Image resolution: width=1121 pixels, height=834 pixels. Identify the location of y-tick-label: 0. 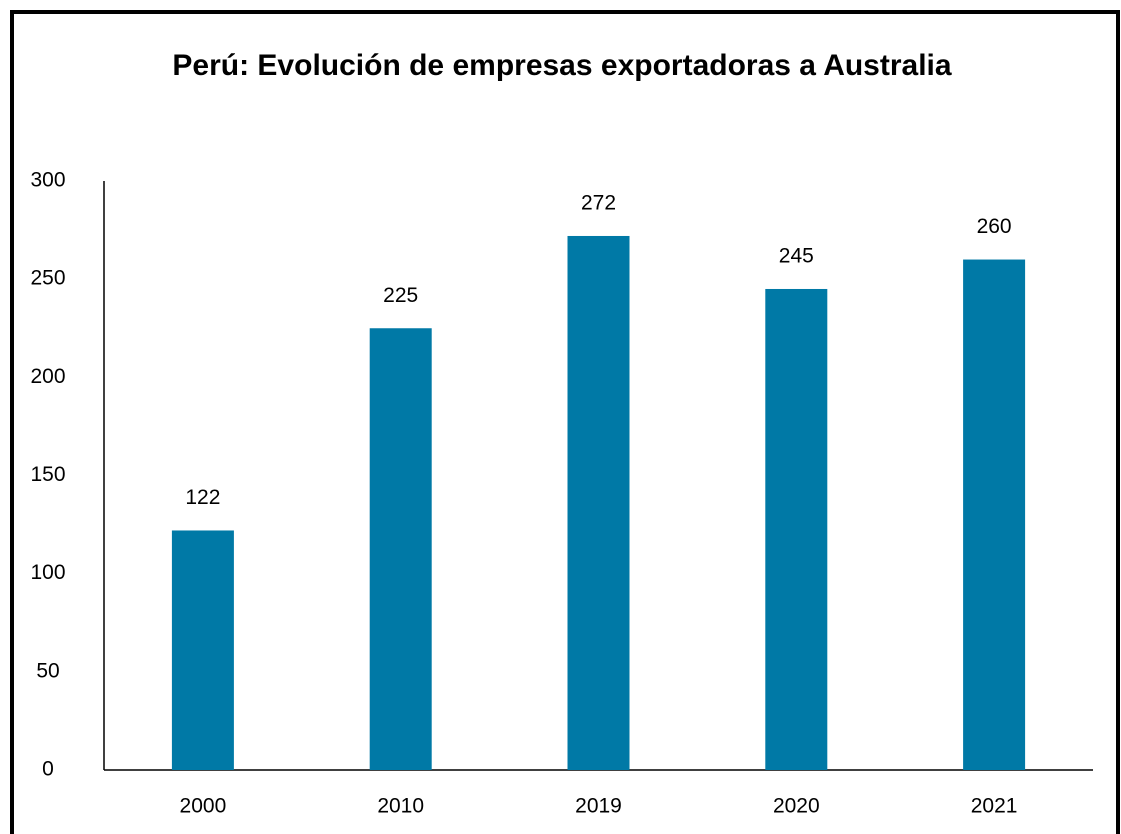
(48, 769).